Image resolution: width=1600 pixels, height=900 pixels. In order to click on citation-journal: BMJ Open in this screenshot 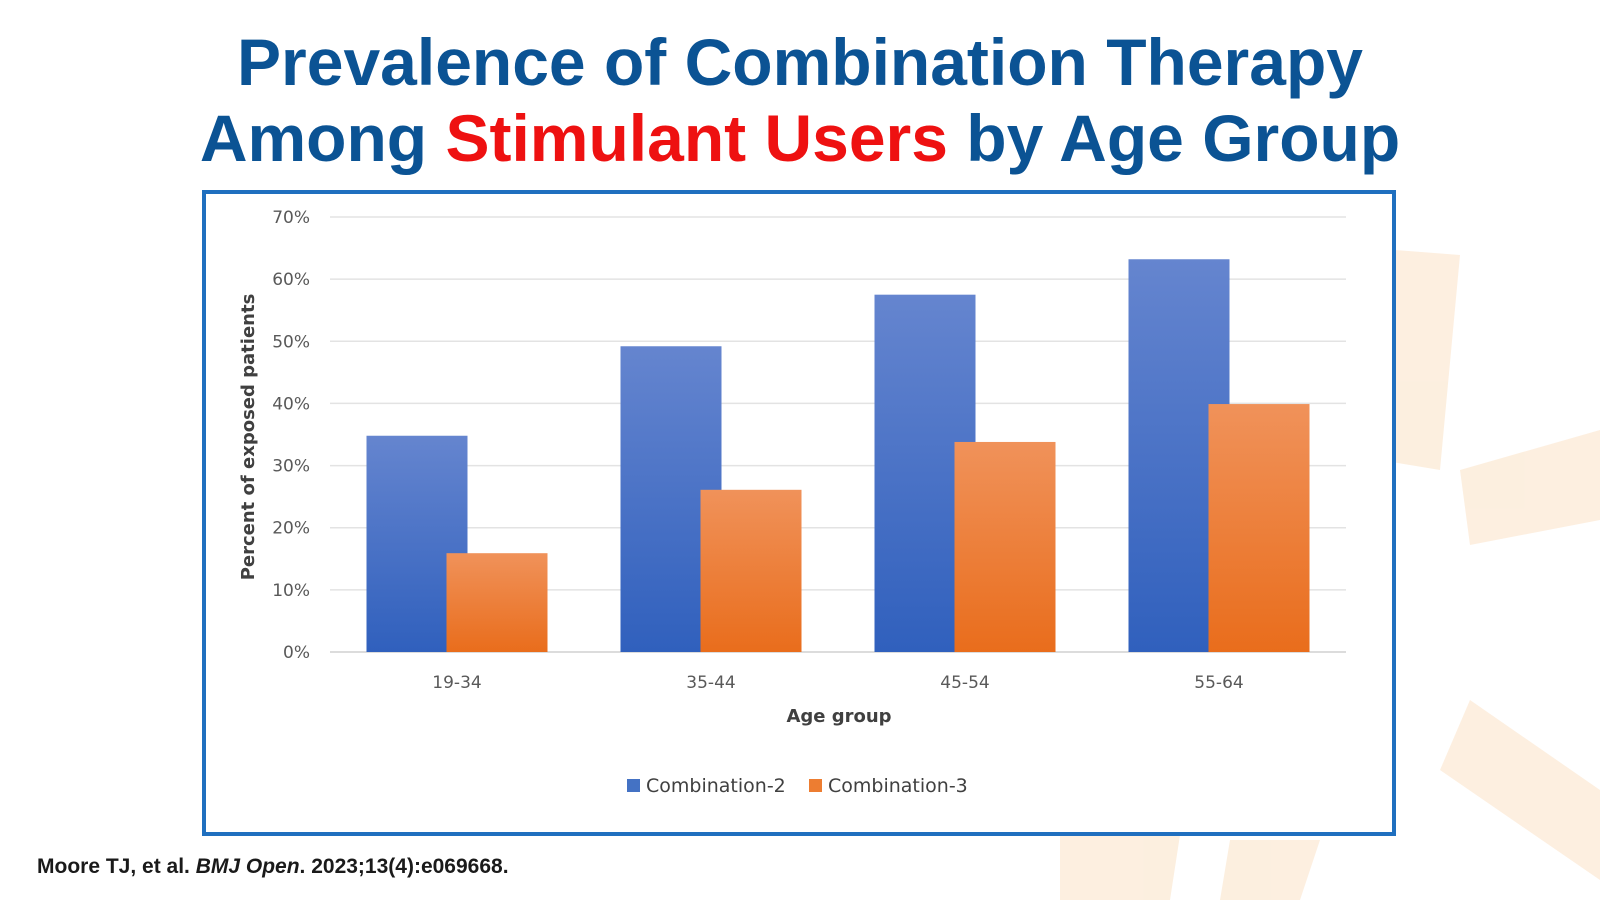, I will do `click(247, 866)`.